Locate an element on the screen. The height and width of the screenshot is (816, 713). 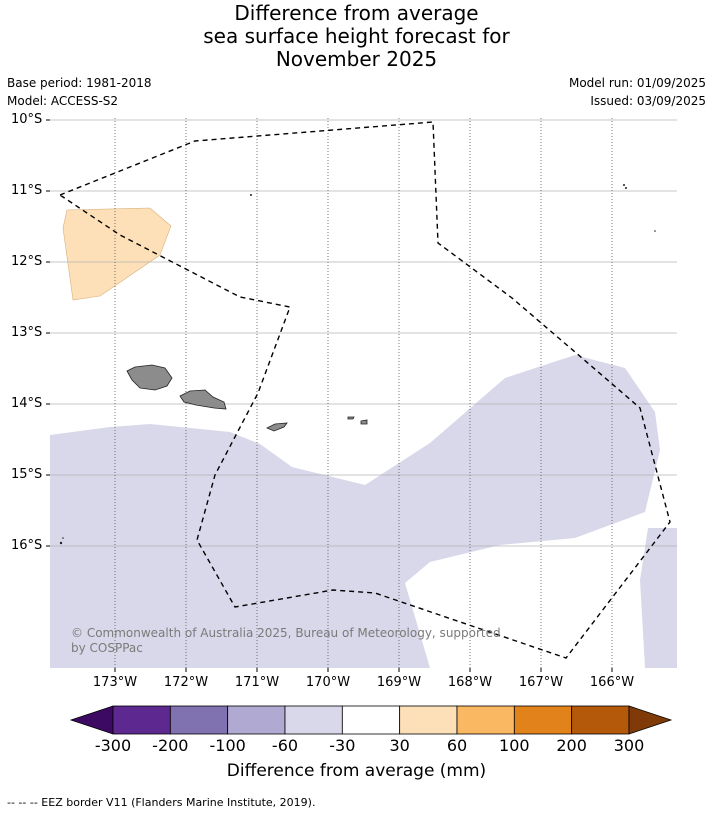
colorbar is located at coordinates (371, 720).